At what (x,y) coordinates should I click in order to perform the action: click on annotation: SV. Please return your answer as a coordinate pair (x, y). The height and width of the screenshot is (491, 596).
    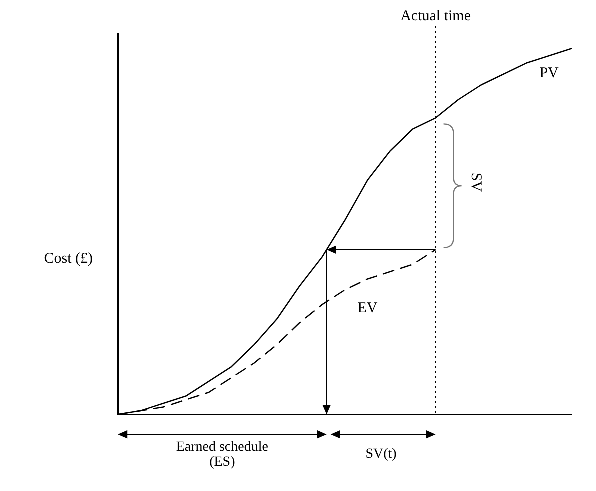
    Looking at the image, I should click on (475, 182).